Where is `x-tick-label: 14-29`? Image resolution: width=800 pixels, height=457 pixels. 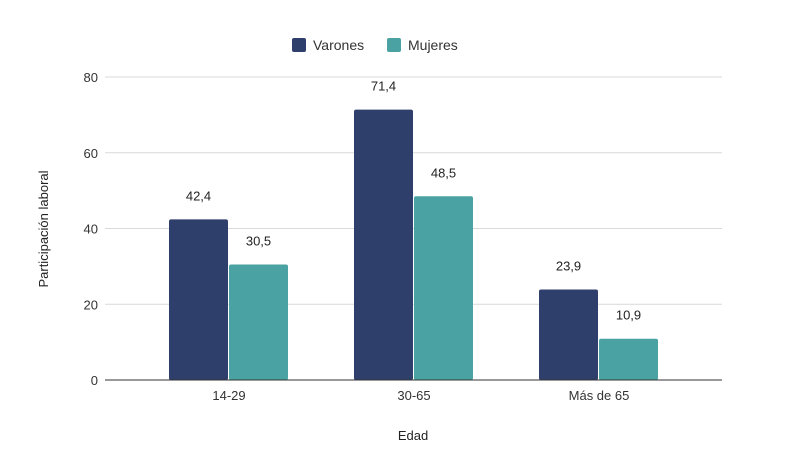 x-tick-label: 14-29 is located at coordinates (228, 395).